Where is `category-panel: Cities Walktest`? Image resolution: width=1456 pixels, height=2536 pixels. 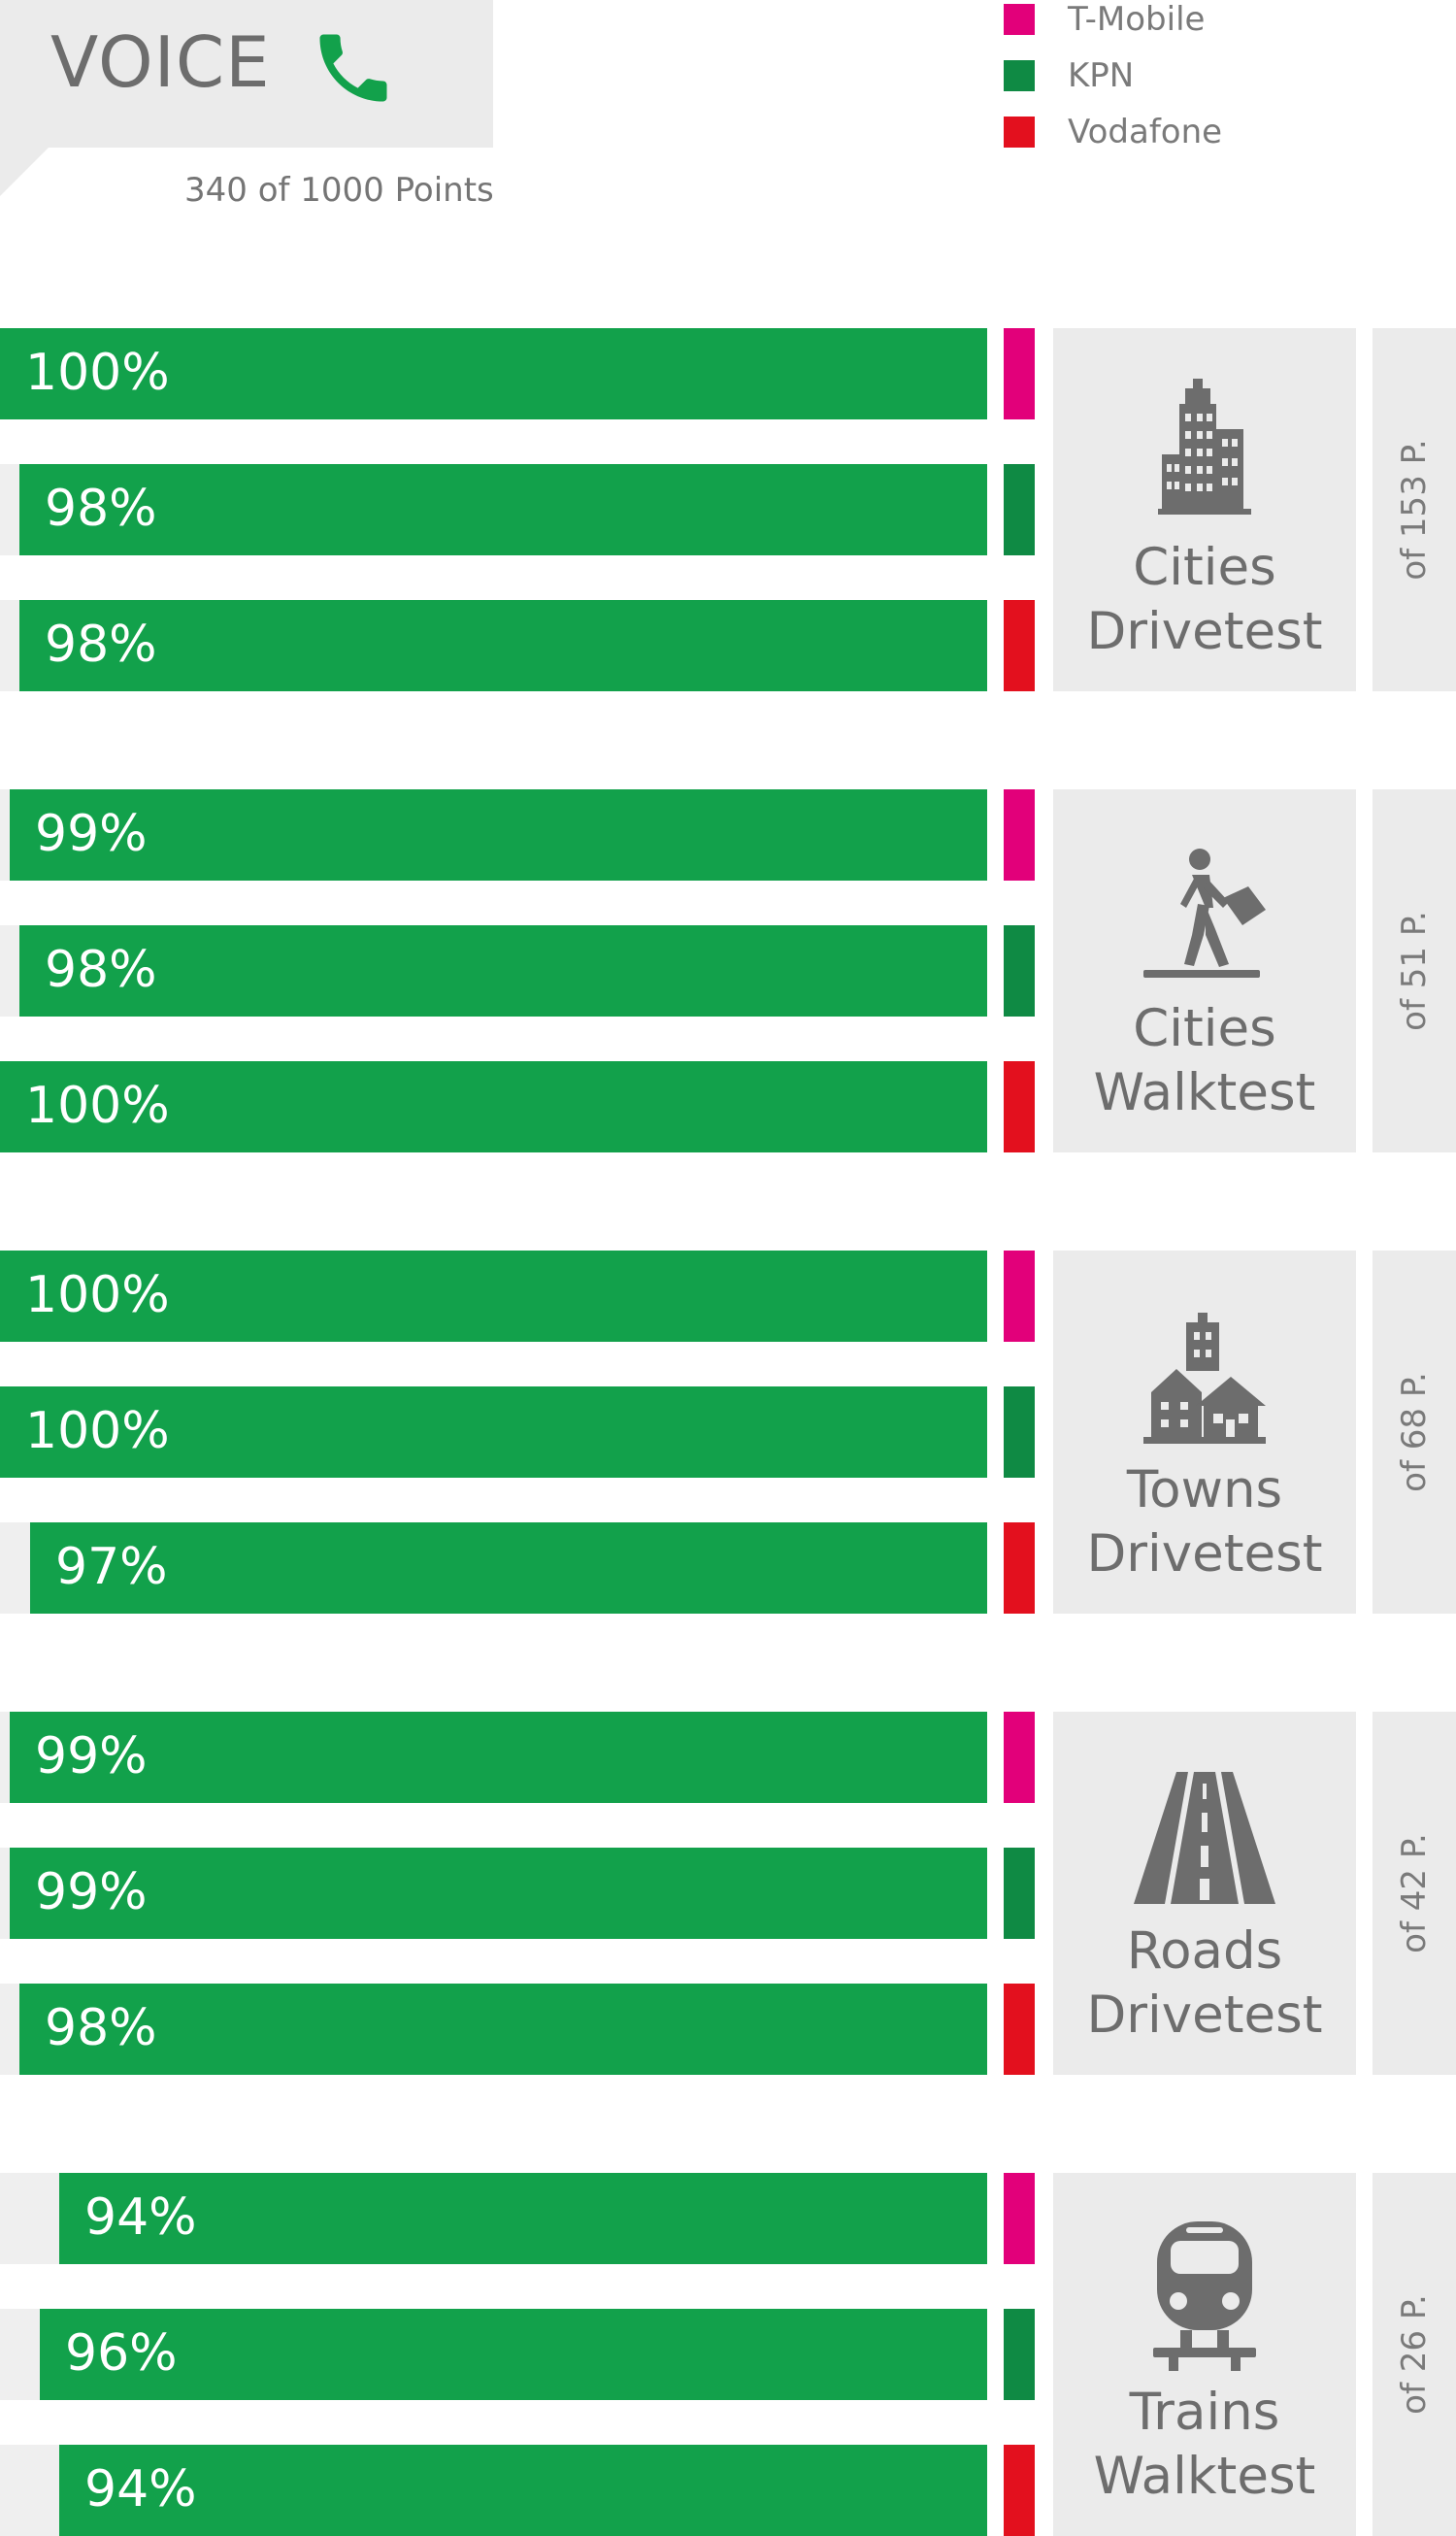
category-panel: Cities Walktest is located at coordinates (1204, 970).